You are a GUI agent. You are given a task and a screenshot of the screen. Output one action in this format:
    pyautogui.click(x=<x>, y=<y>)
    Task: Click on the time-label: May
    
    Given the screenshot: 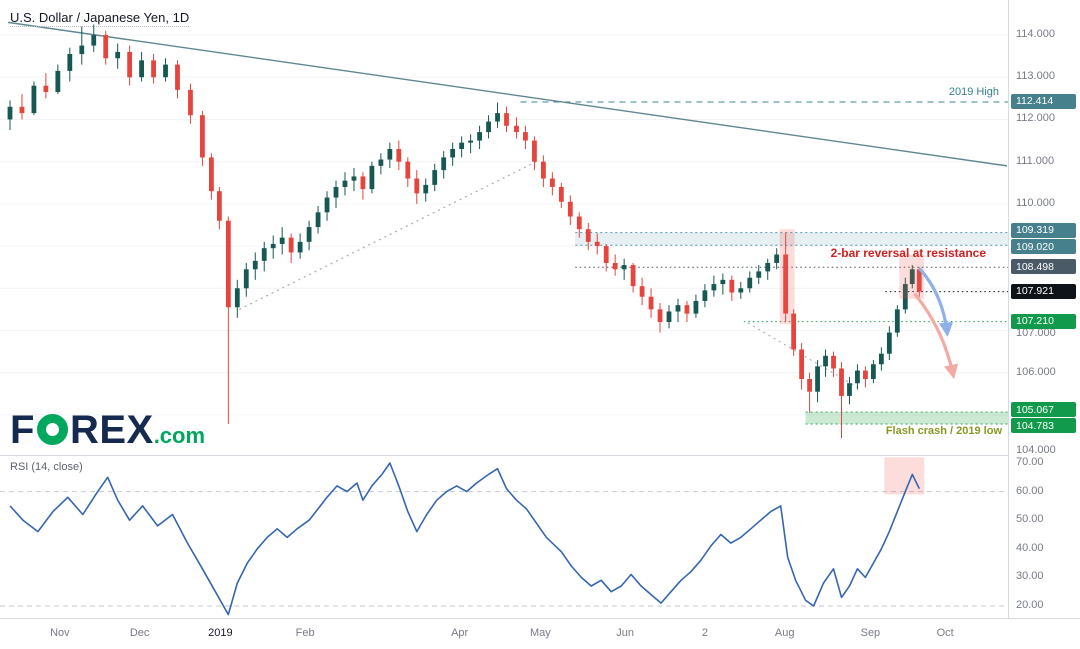 What is the action you would take?
    pyautogui.click(x=540, y=633)
    